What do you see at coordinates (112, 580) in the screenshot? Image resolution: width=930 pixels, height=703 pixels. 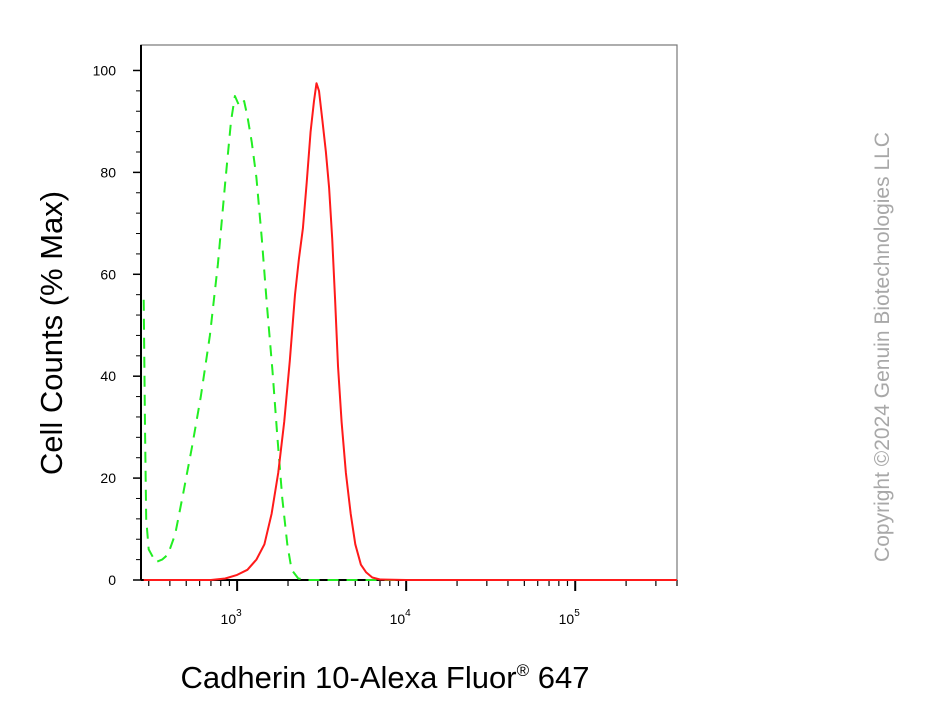 I see `y-tick-label: 0` at bounding box center [112, 580].